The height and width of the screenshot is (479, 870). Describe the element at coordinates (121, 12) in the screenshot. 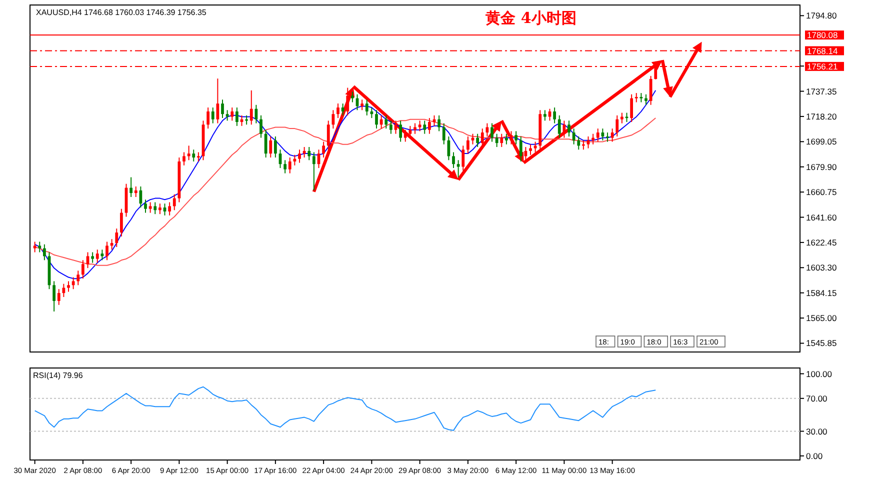

I see `chart-subtitle: XAUUSD,H4 1746.68 1760.03 1746.39 1756.35` at that location.